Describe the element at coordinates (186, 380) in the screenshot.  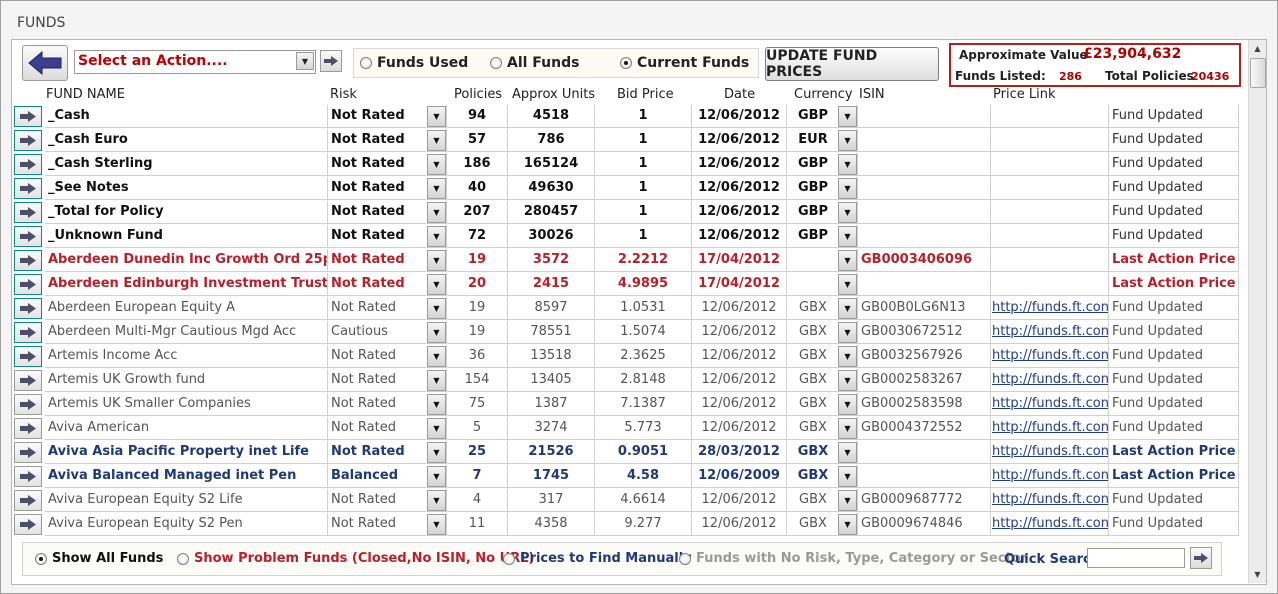
I see `fund-name-cell: Artemis UK Growth fund` at that location.